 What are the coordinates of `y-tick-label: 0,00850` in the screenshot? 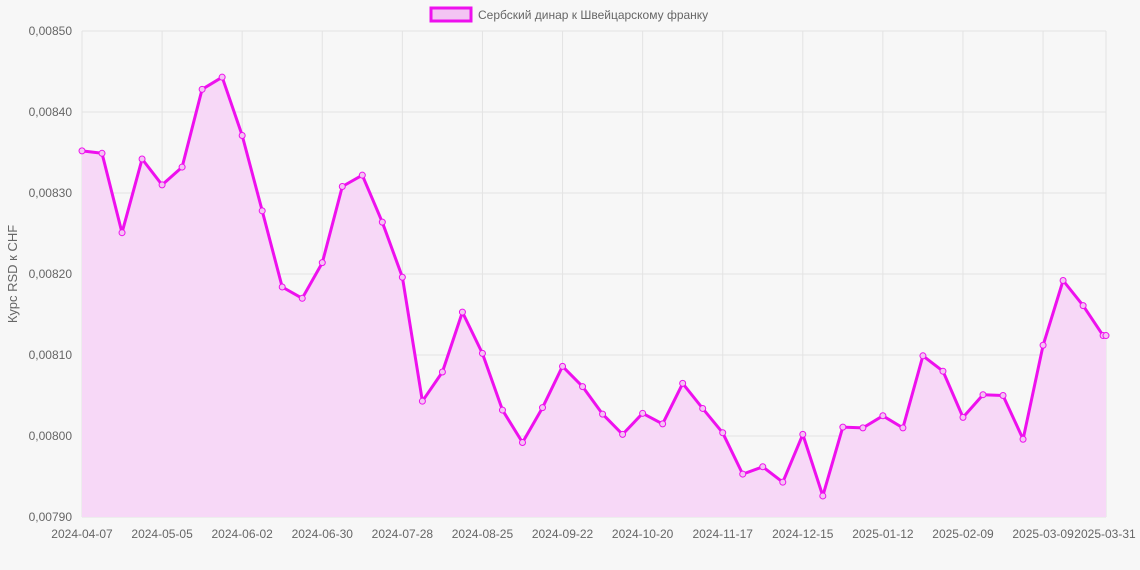 It's located at (51, 31).